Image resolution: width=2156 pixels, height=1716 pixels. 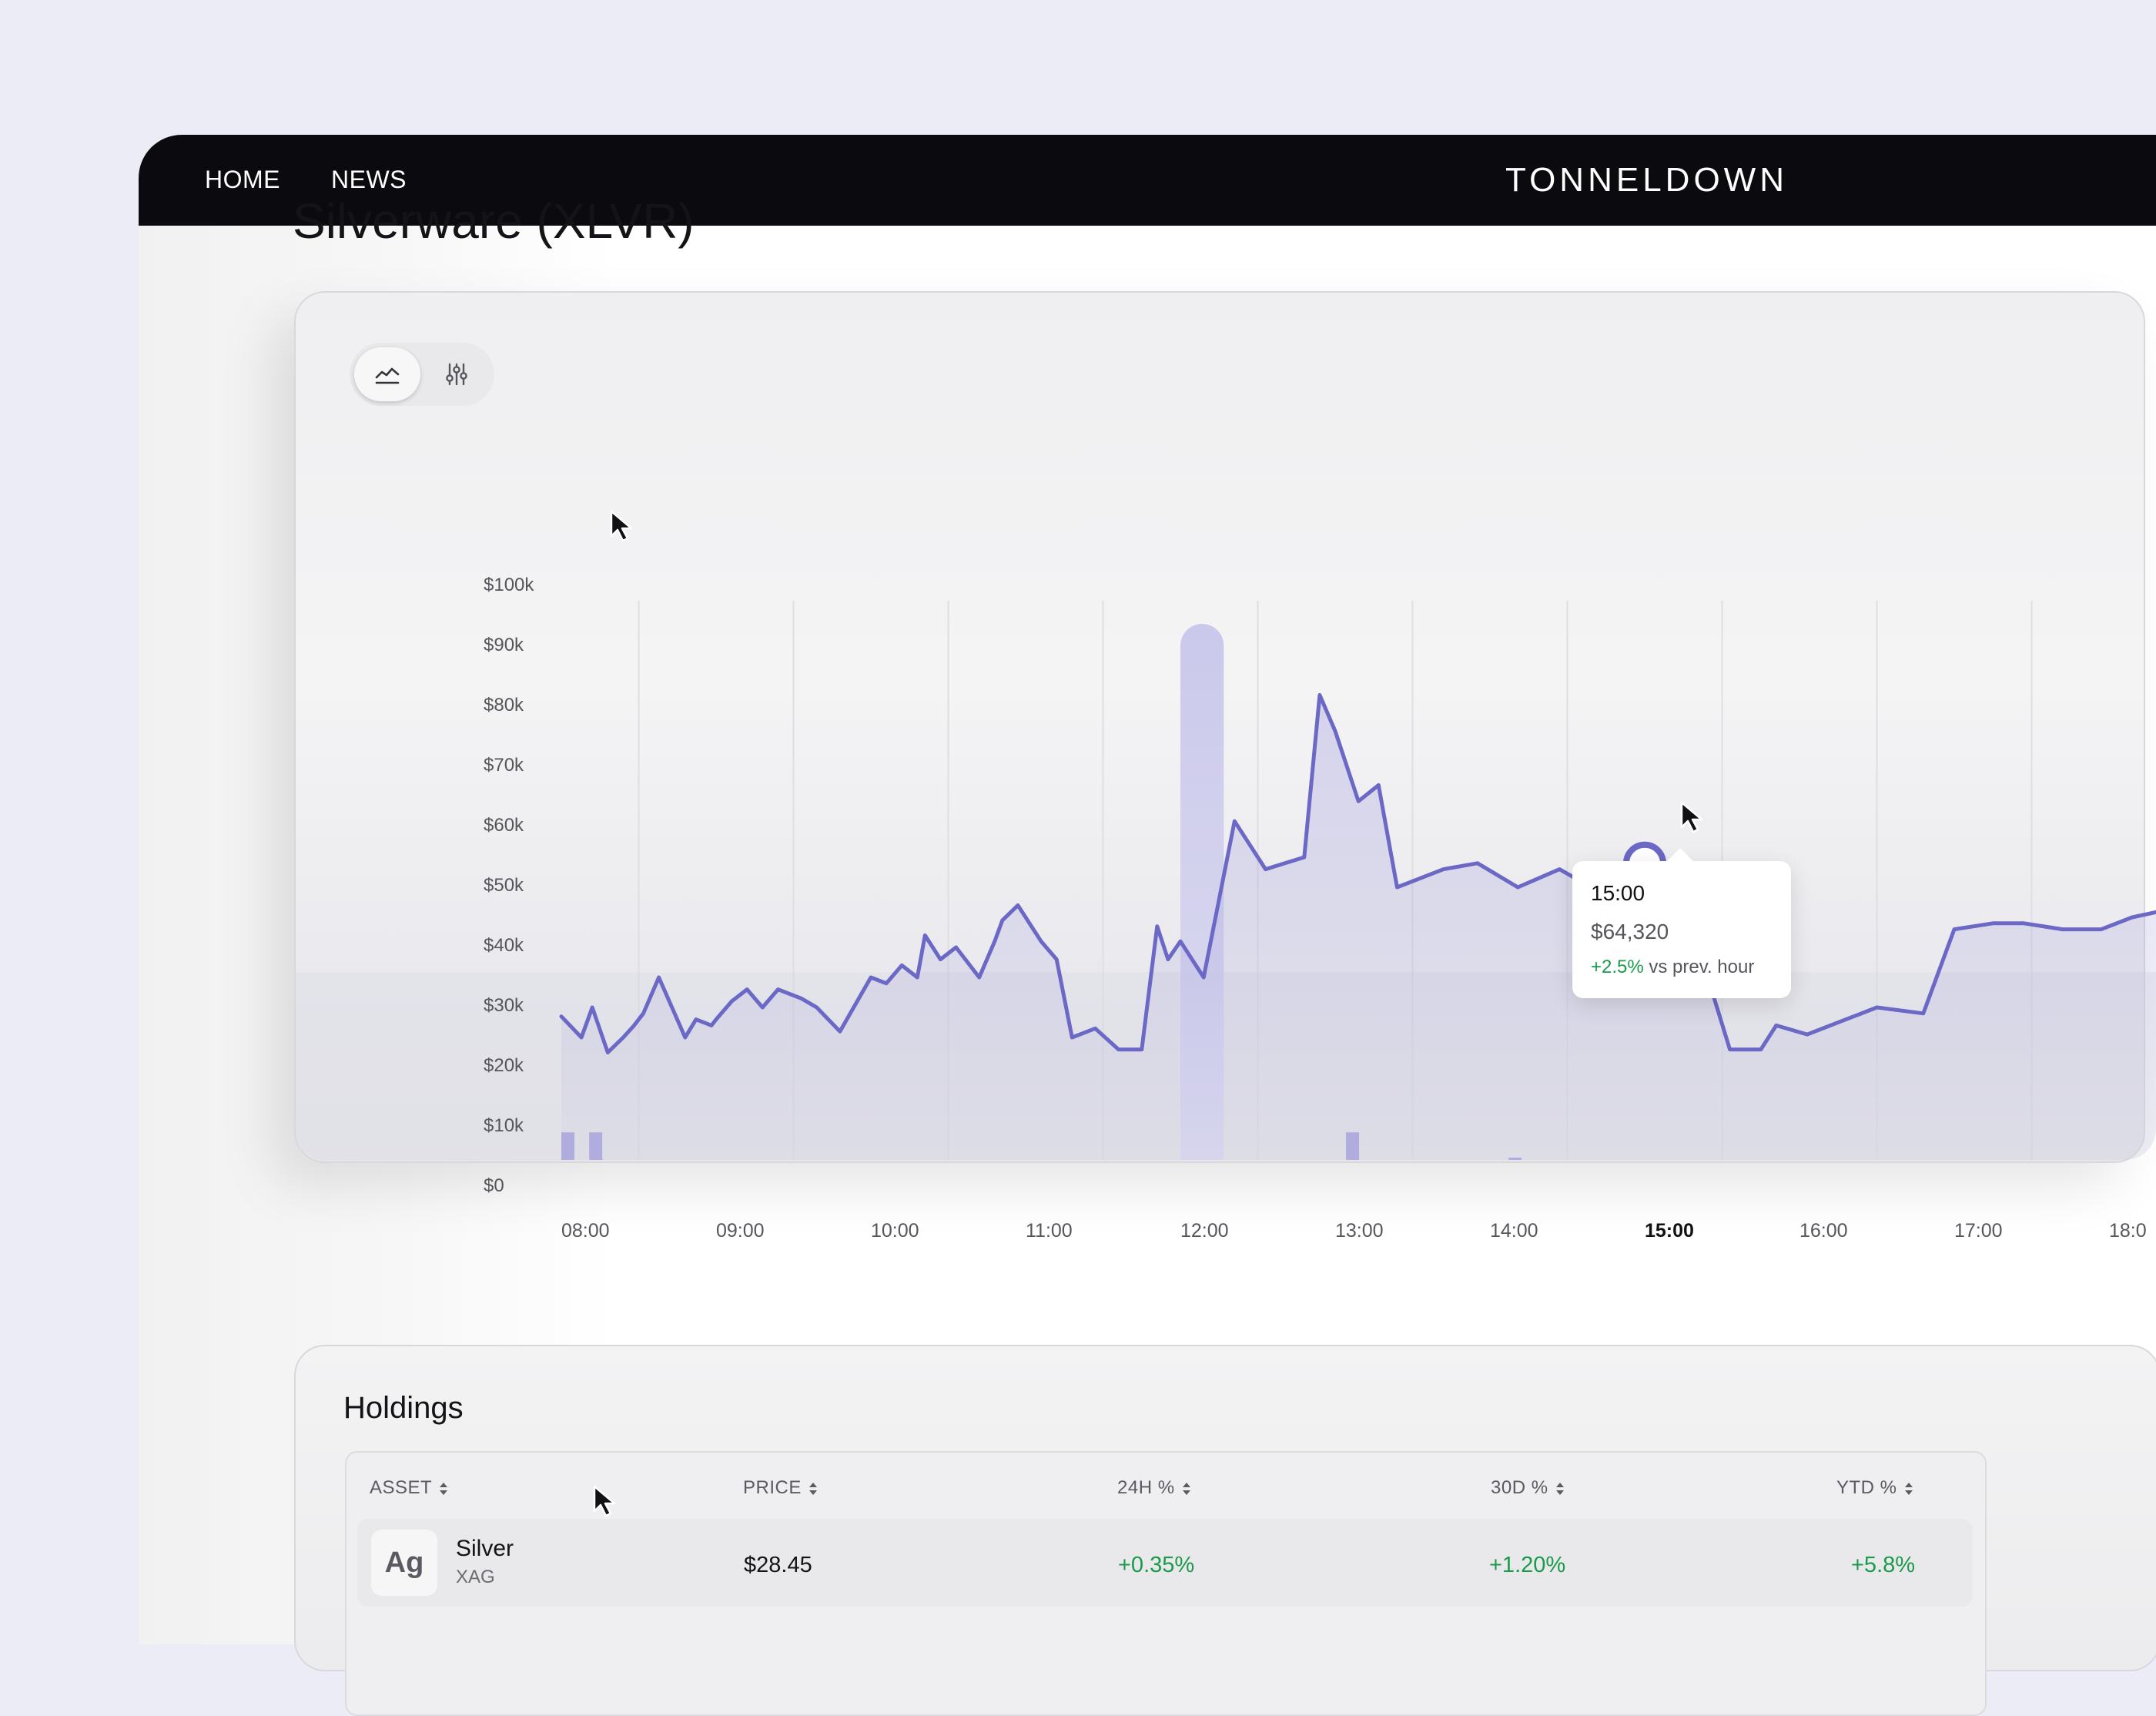 I want to click on y-tick-label: $80k, so click(x=504, y=705).